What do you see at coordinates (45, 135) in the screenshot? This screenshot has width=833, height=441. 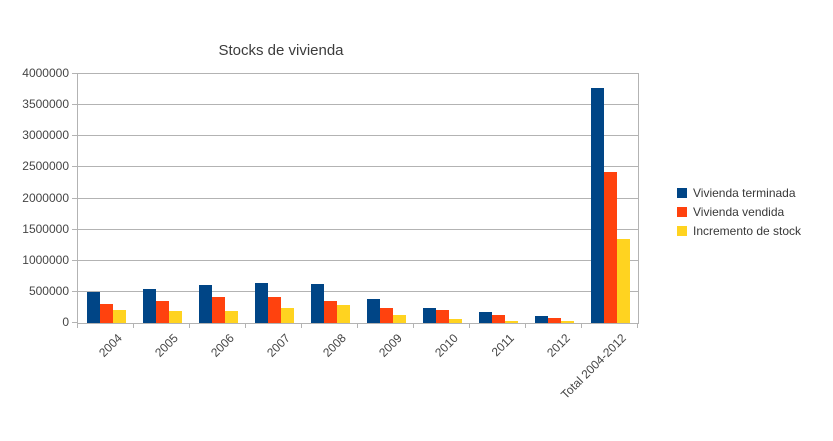 I see `y-axis-label: 3000000` at bounding box center [45, 135].